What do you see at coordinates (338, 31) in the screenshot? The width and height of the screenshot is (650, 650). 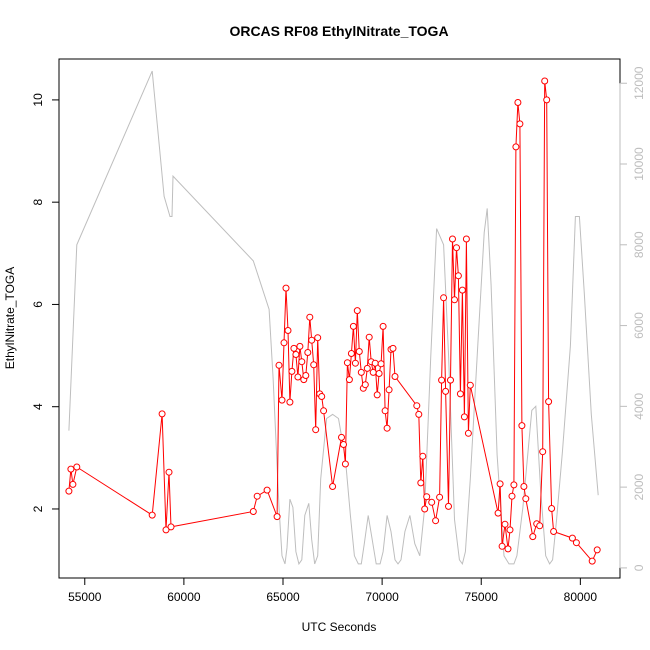 I see `chart-title: ORCAS RF08 EthylNitrate_TOGA` at bounding box center [338, 31].